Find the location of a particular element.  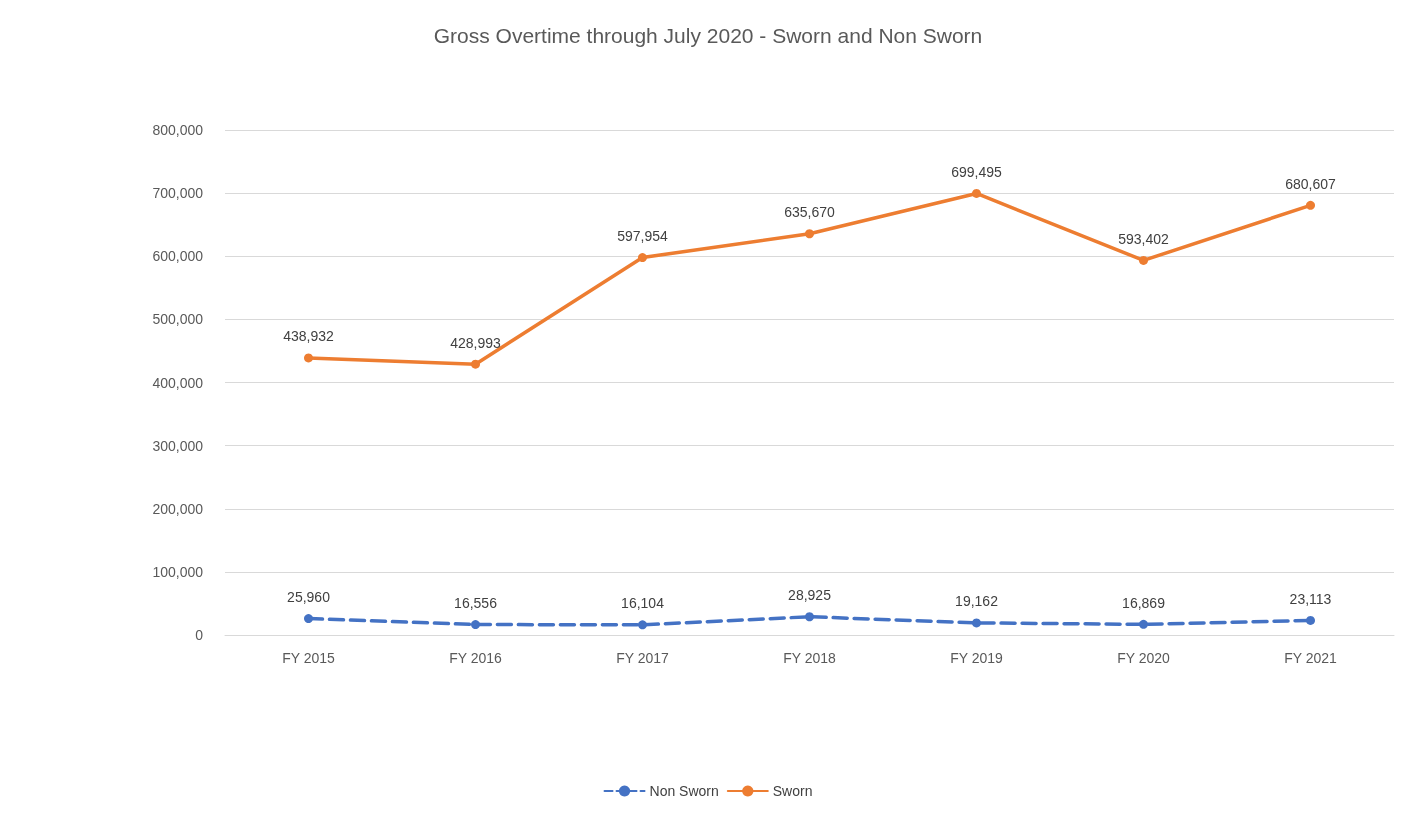

data-label: 699,495 is located at coordinates (977, 171).